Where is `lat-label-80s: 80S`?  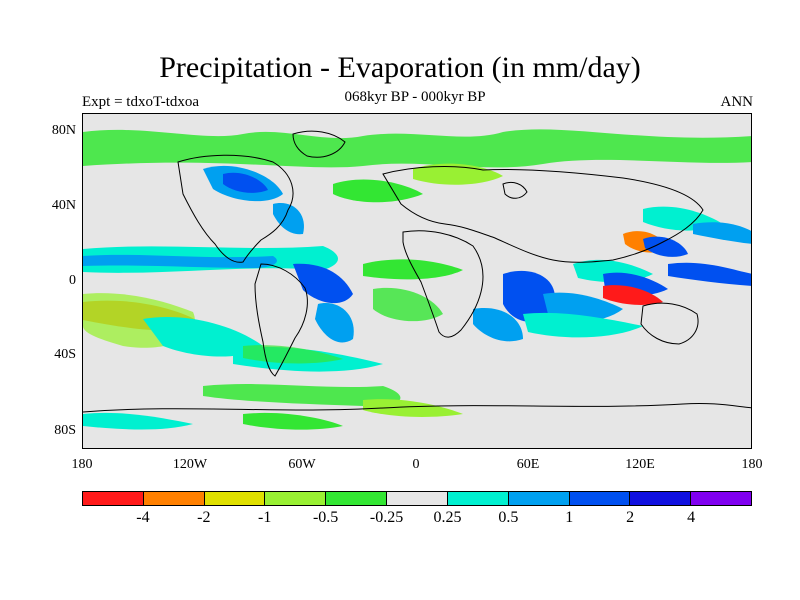 lat-label-80s: 80S is located at coordinates (65, 430).